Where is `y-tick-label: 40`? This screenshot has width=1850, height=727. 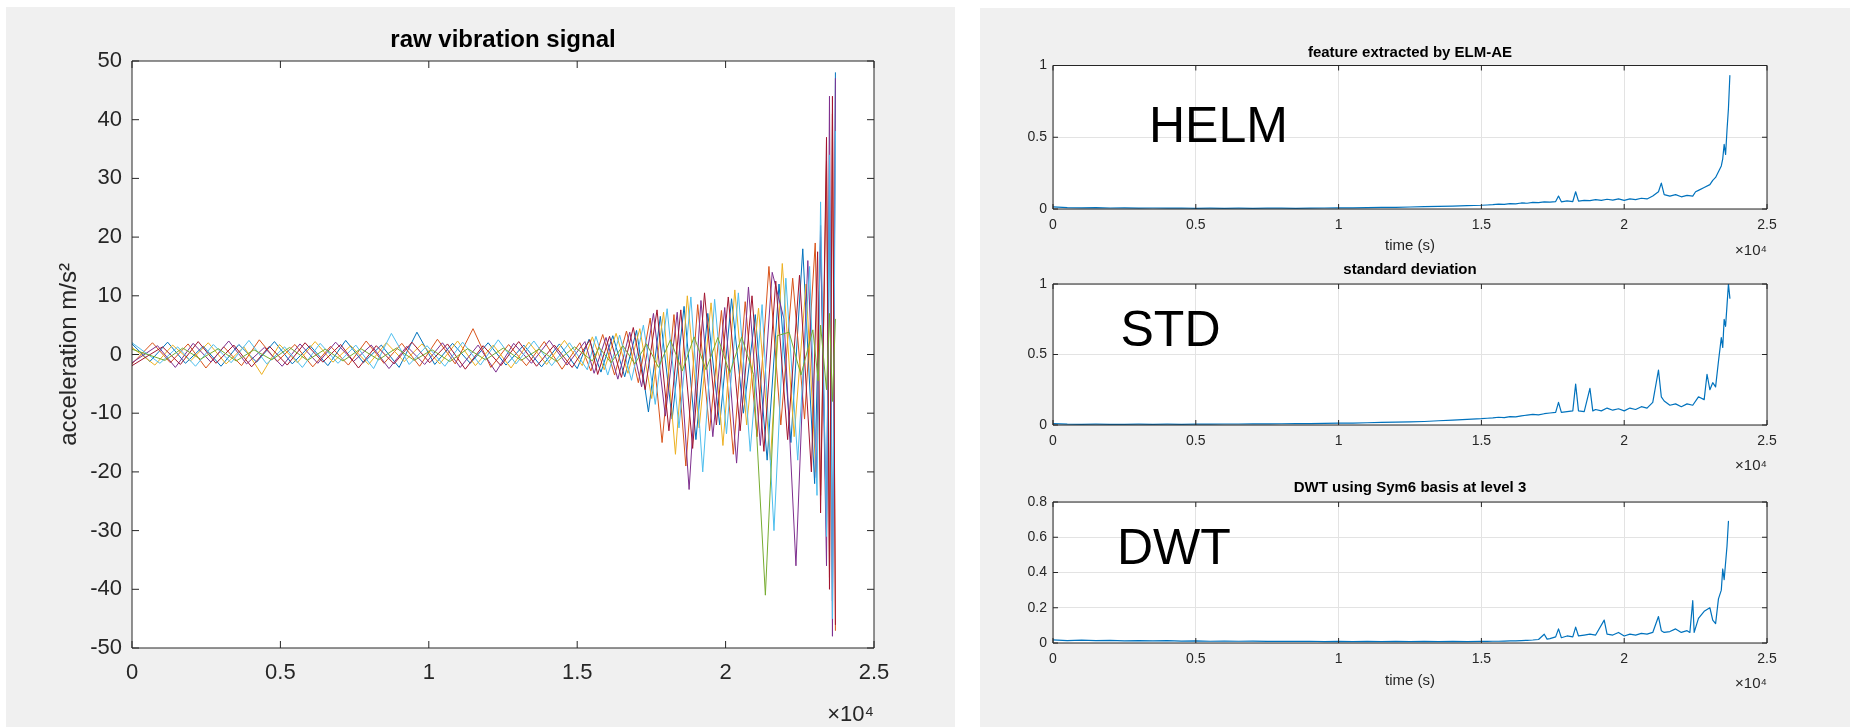
y-tick-label: 40 is located at coordinates (109, 118).